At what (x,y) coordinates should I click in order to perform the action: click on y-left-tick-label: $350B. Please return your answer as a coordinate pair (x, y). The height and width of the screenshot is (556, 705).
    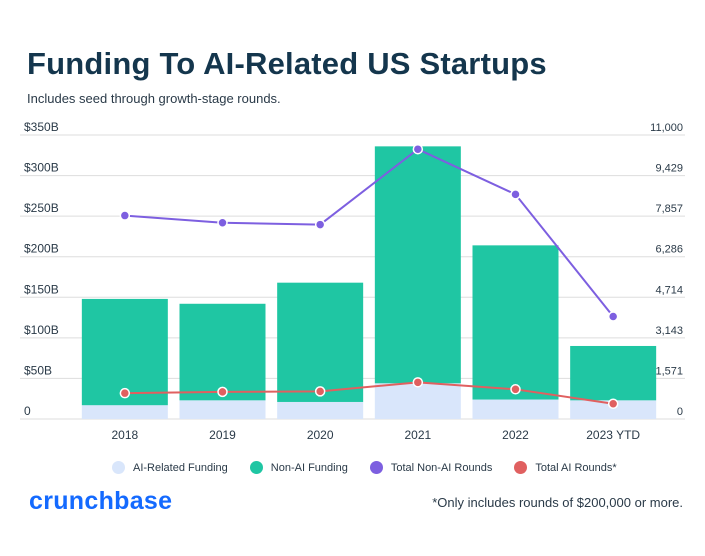
    Looking at the image, I should click on (41, 127).